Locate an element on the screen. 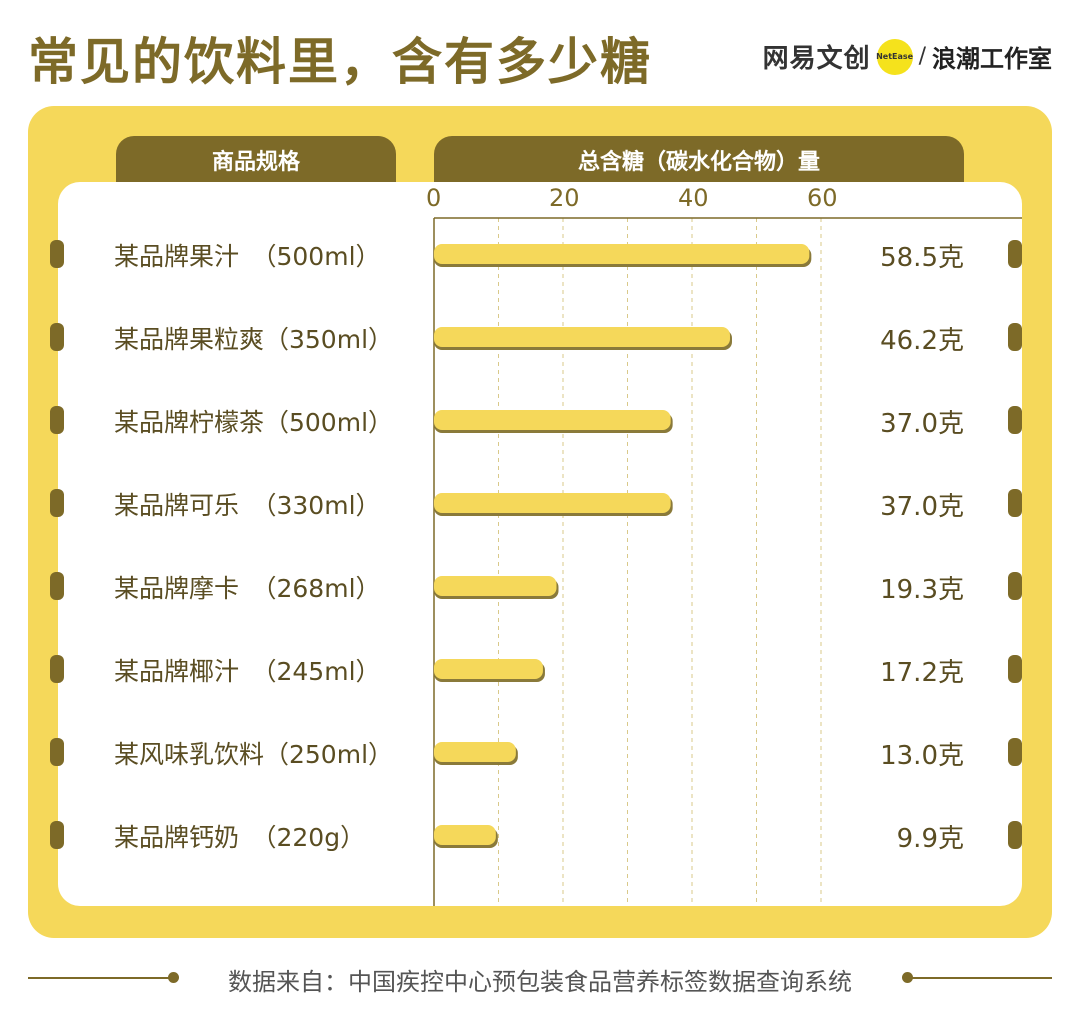  x-tick-label: 0 is located at coordinates (434, 198).